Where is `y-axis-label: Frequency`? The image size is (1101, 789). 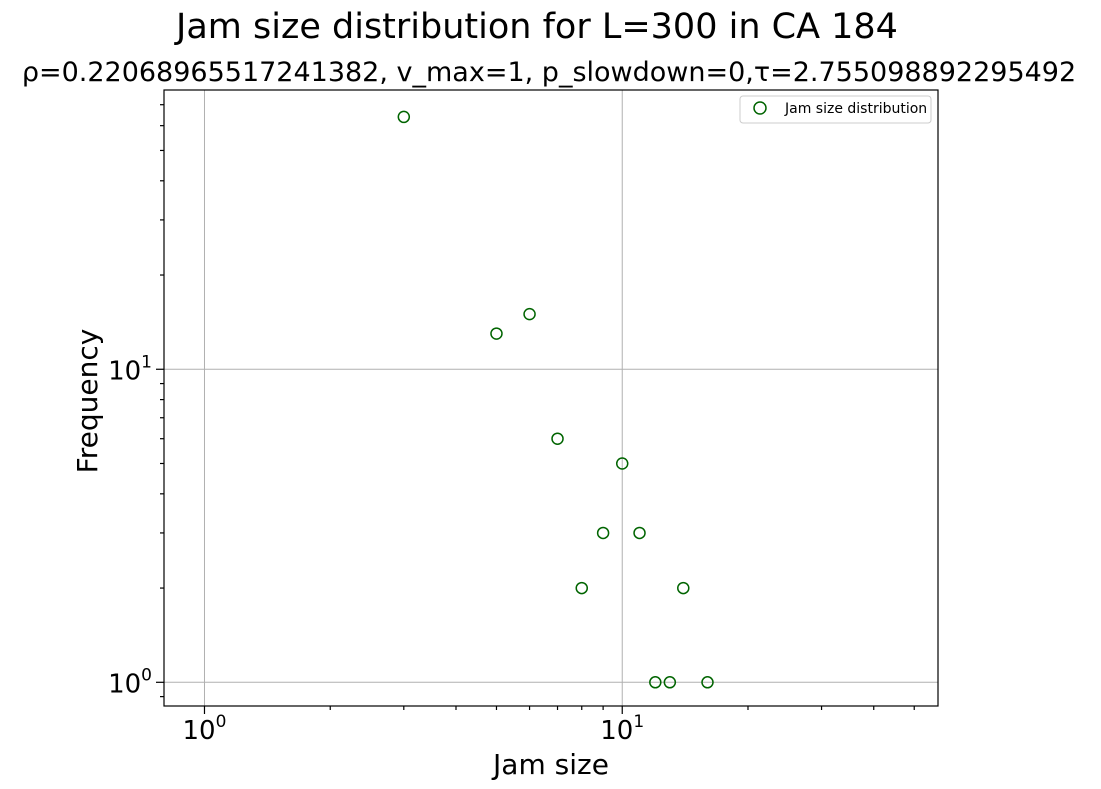 y-axis-label: Frequency is located at coordinates (87, 401).